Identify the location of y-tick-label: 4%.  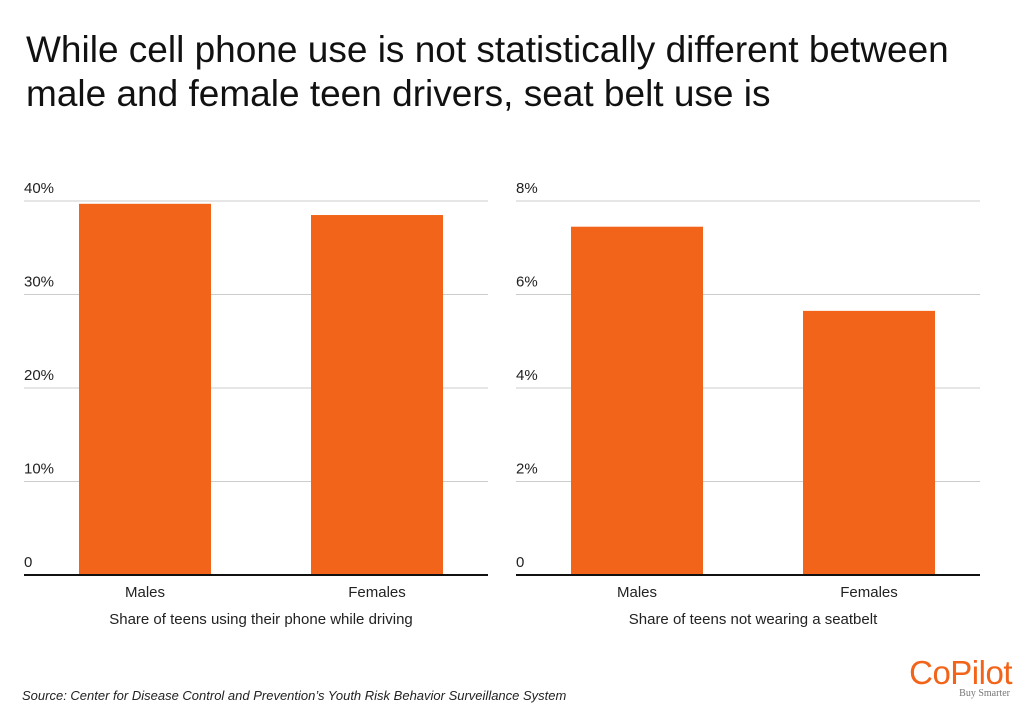
(527, 375).